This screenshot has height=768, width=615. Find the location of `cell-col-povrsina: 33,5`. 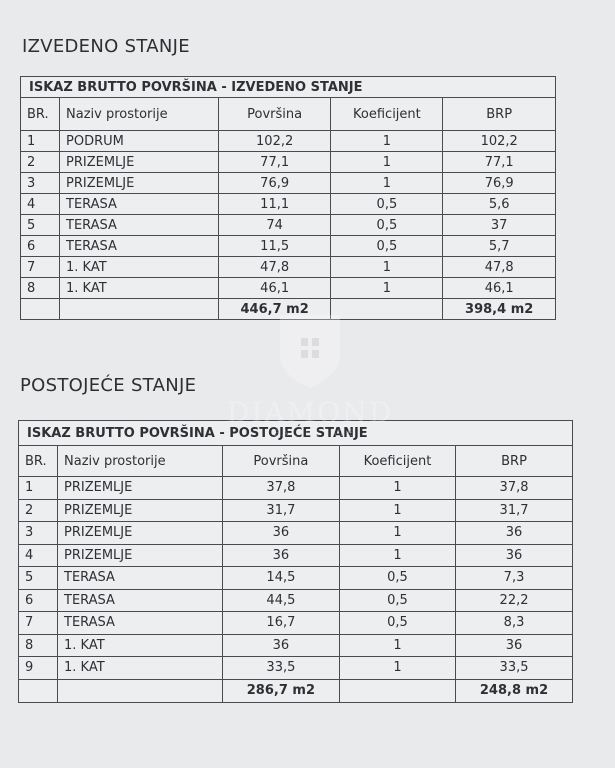

cell-col-povrsina: 33,5 is located at coordinates (280, 668).